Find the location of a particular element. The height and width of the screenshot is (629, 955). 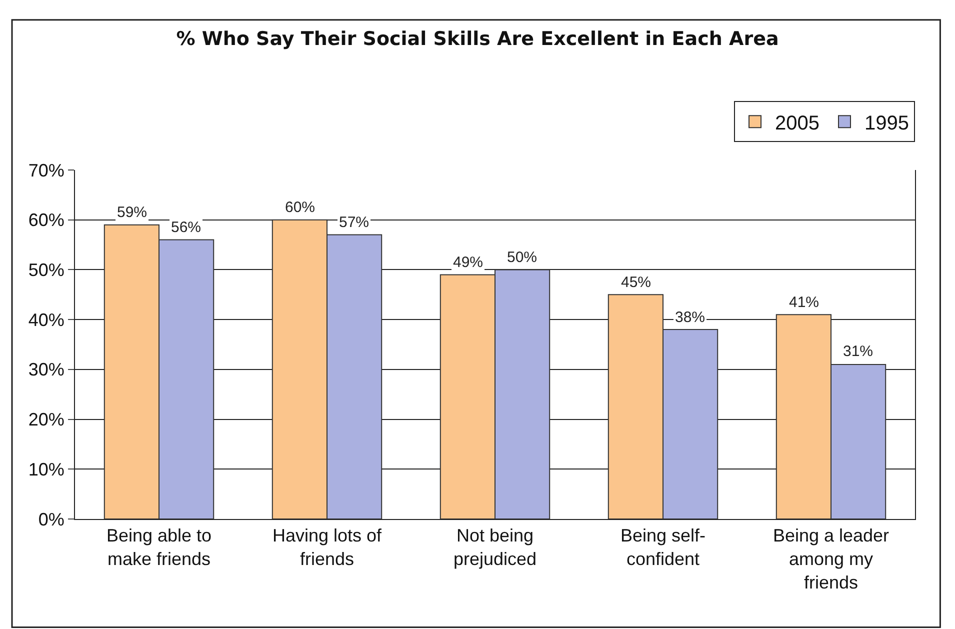

y-tick-label: 70% is located at coordinates (46, 170).